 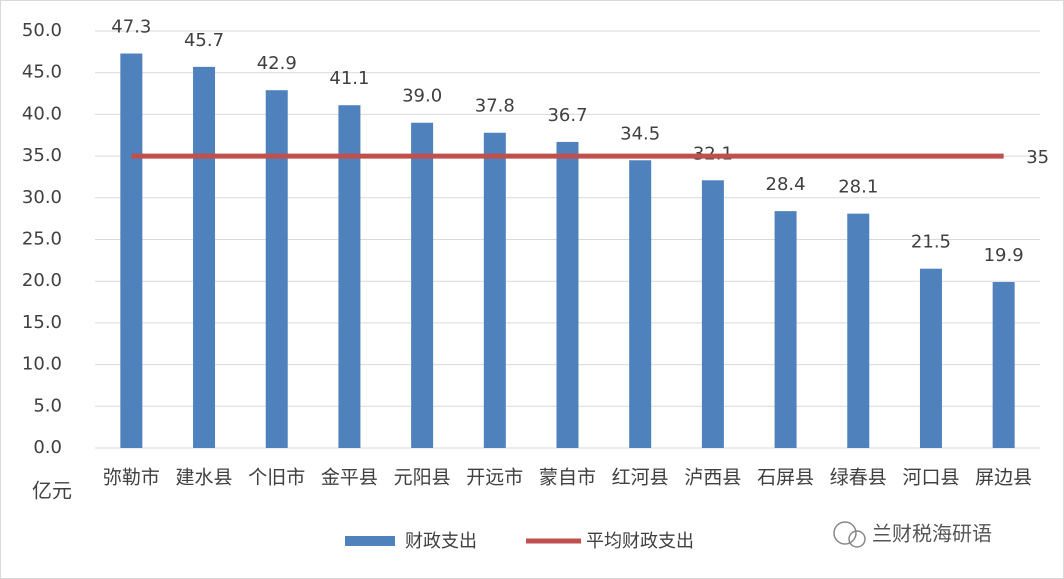 I want to click on x-tick-label: 泸西县, so click(x=712, y=478).